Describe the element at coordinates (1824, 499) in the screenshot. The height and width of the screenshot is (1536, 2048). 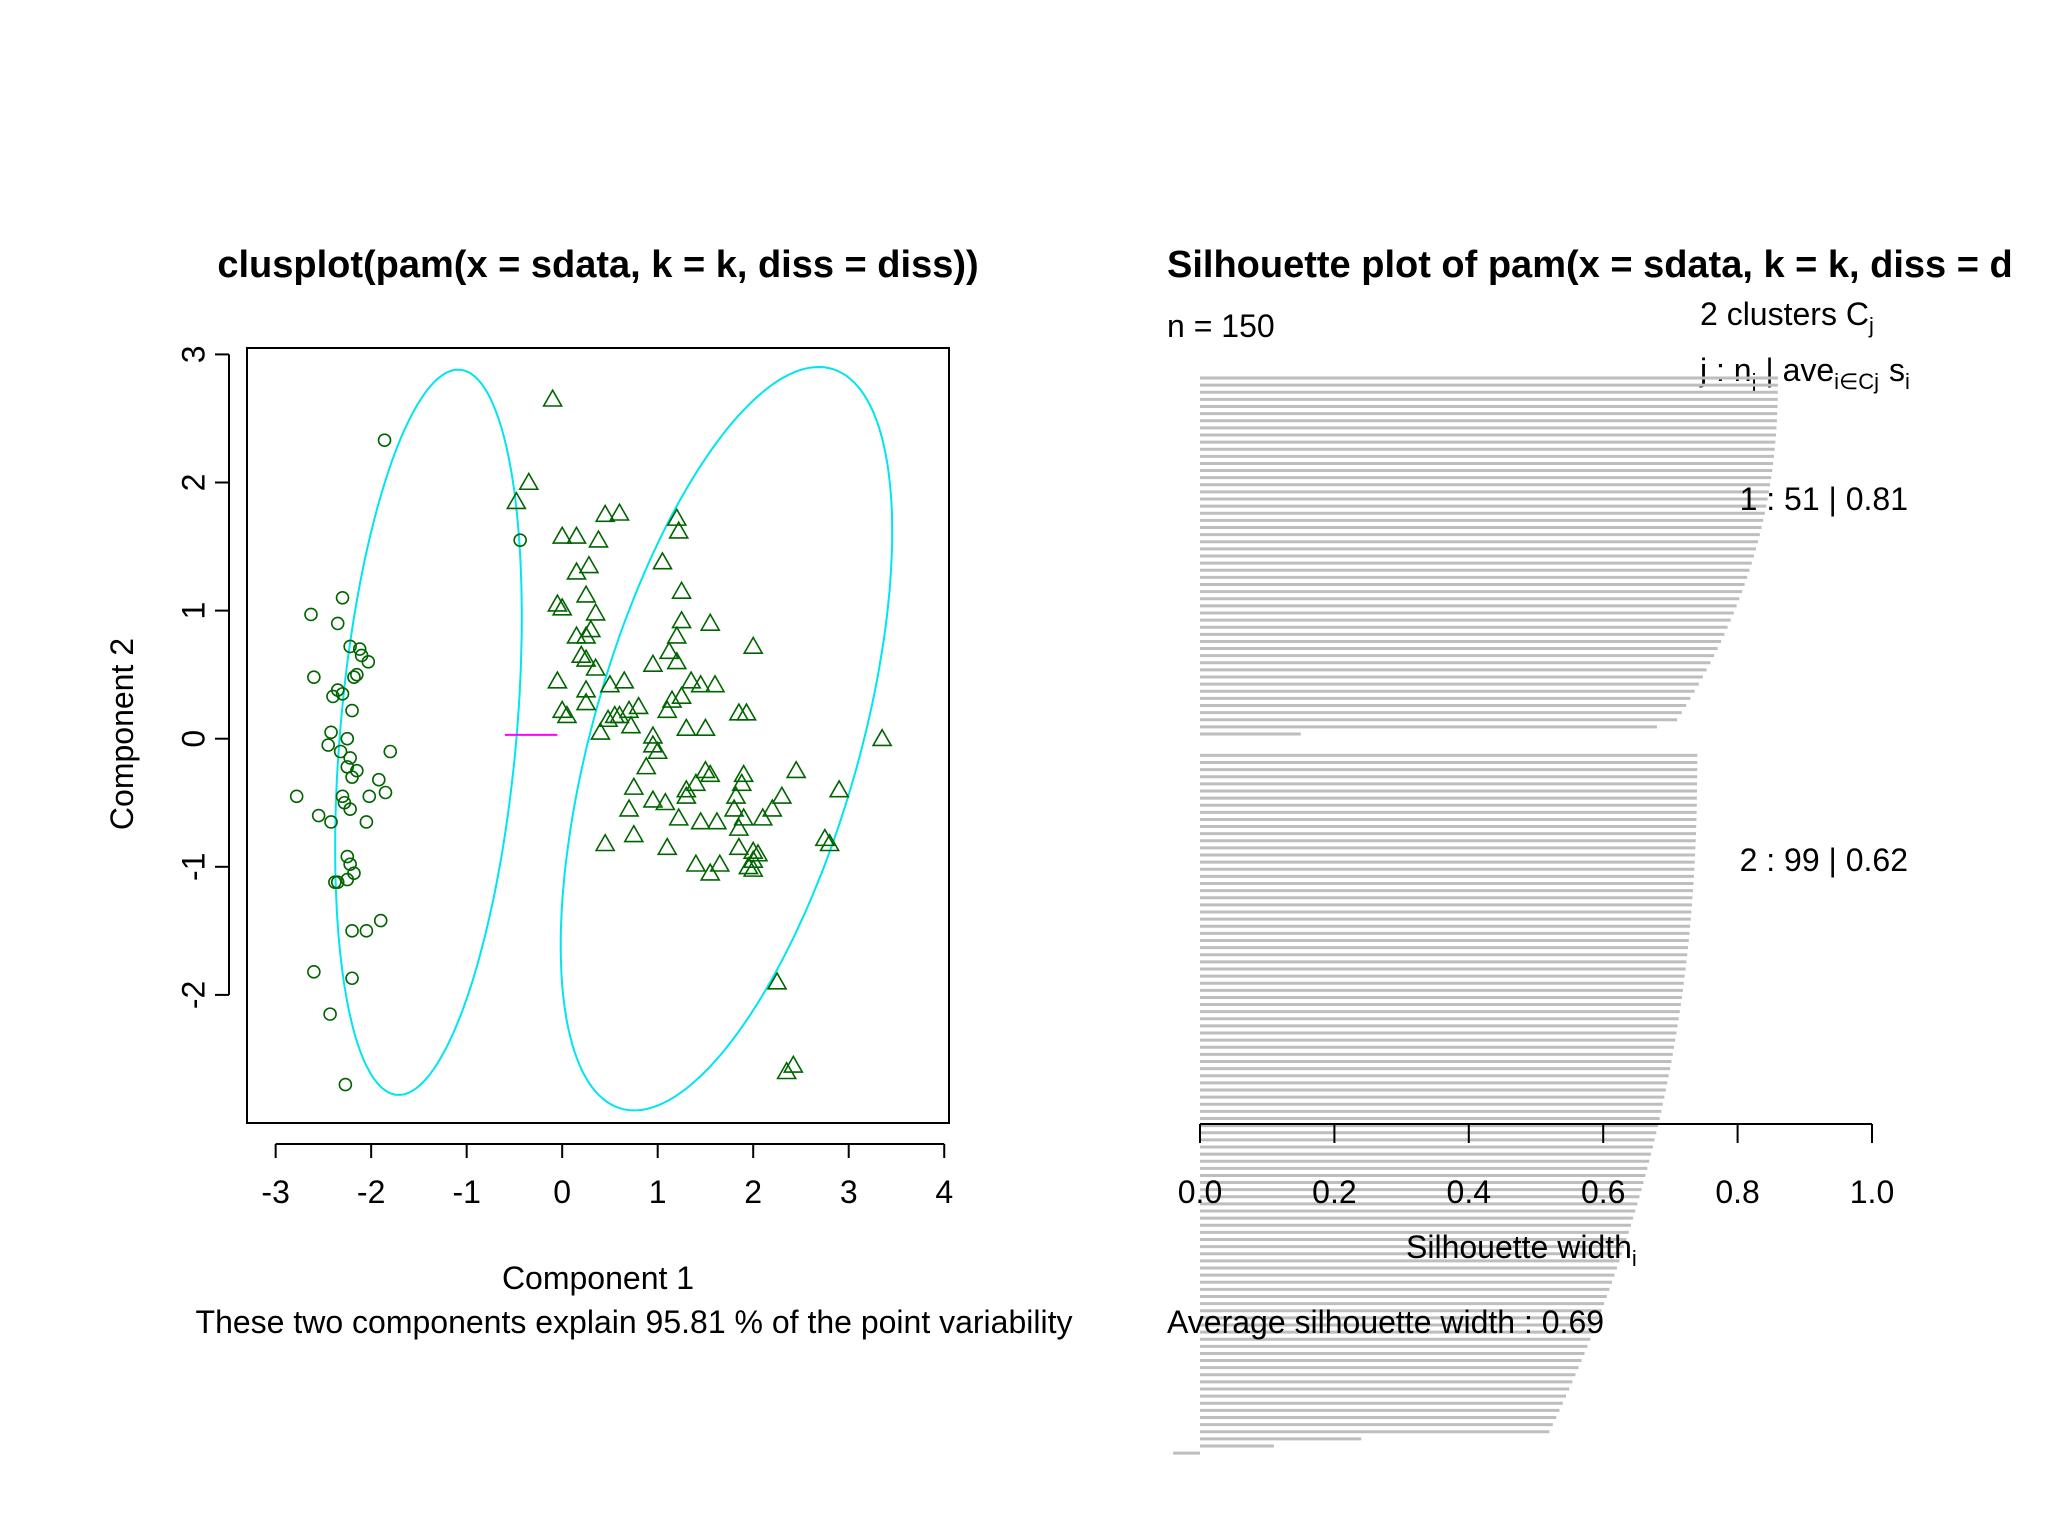
I see `silhouette-cluster-1-label: 1 : 51 | 0.81` at that location.